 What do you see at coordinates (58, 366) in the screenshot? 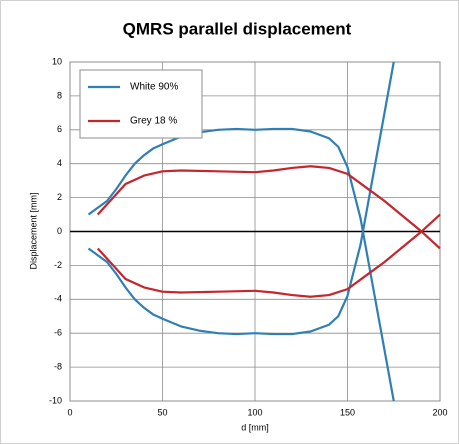
I see `y-tick-label: -8` at bounding box center [58, 366].